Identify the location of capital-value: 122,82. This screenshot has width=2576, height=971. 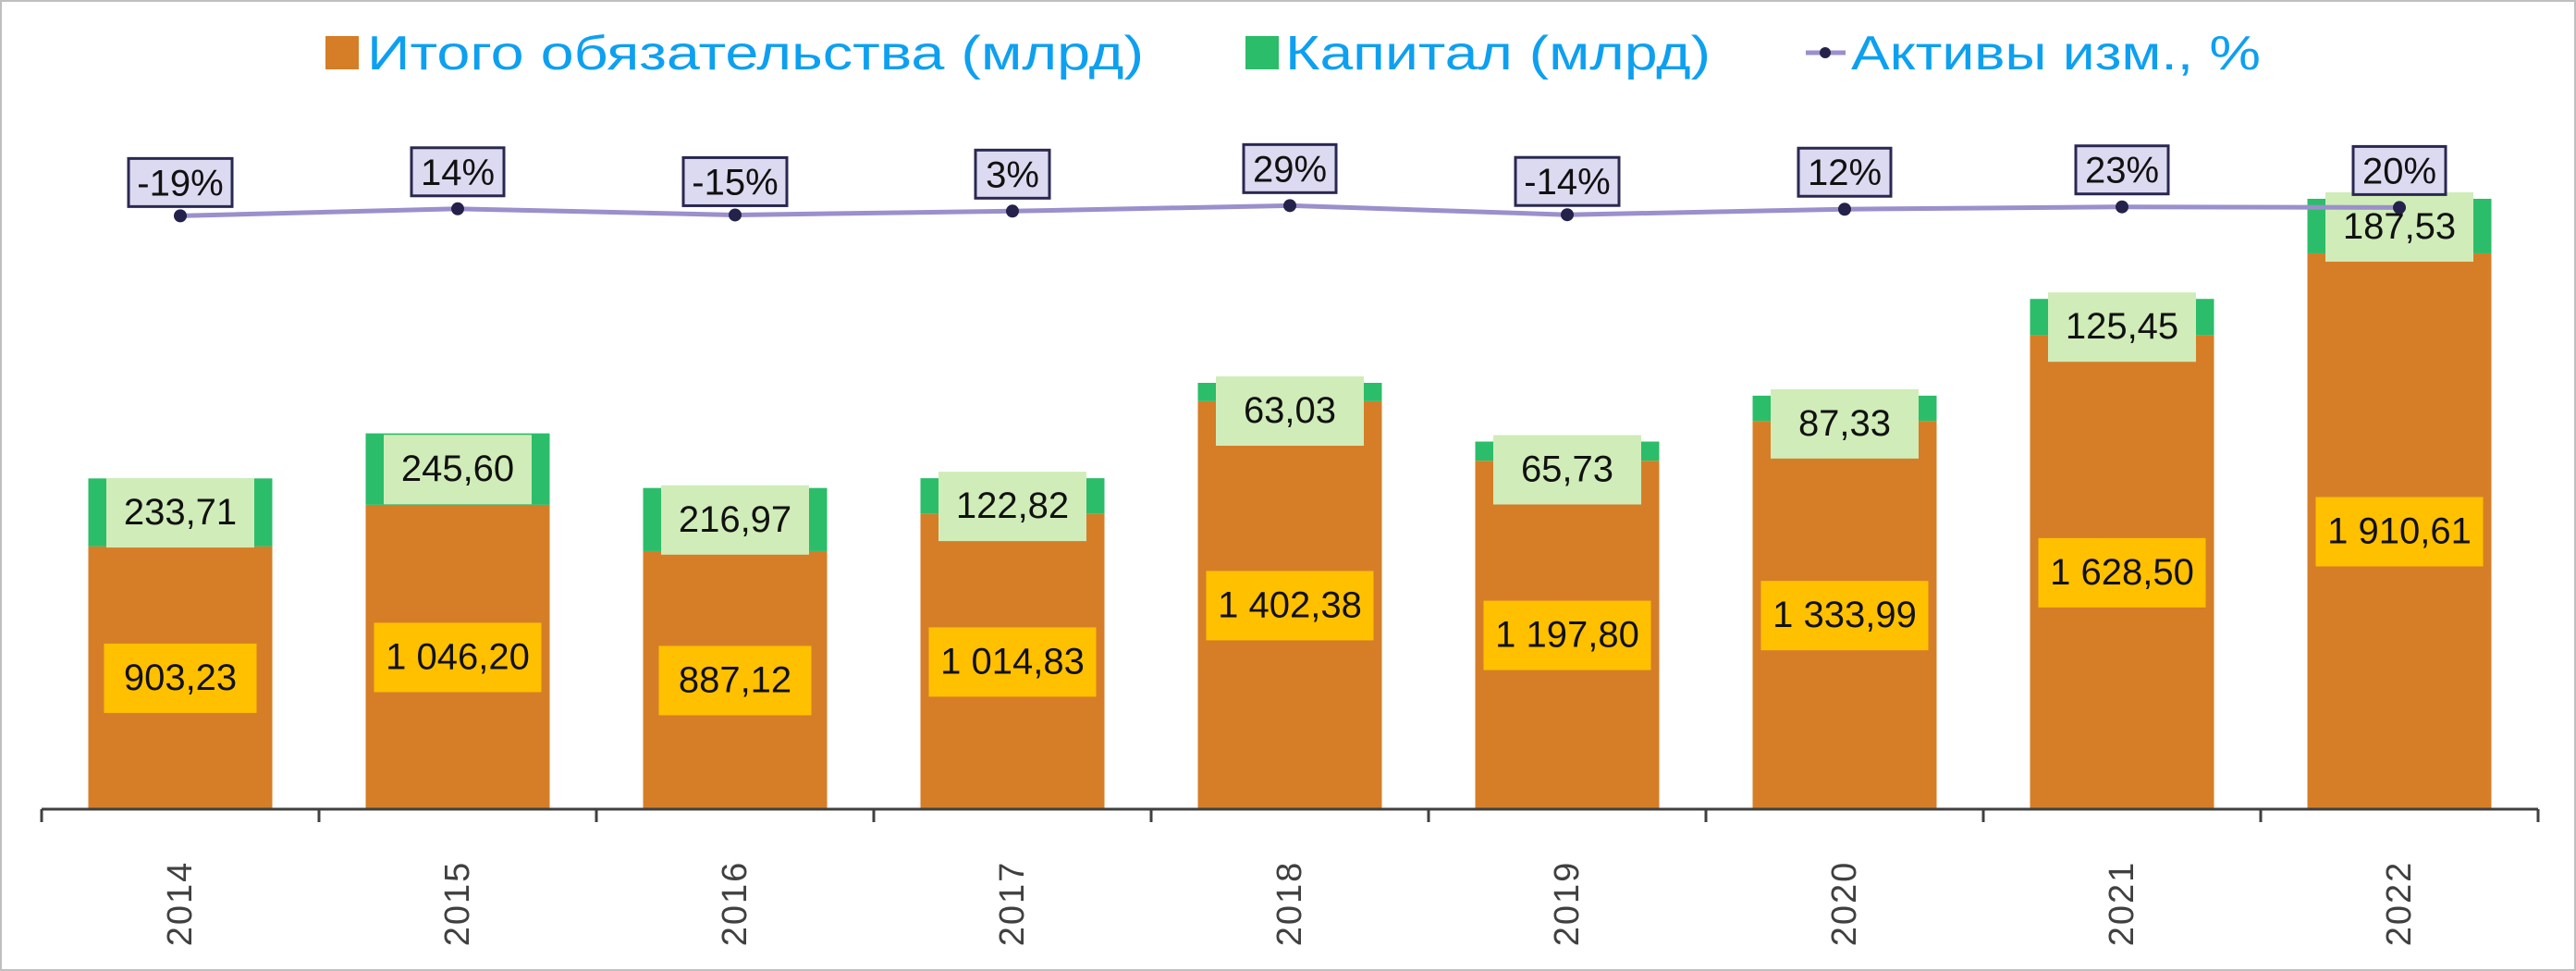
(1012, 506).